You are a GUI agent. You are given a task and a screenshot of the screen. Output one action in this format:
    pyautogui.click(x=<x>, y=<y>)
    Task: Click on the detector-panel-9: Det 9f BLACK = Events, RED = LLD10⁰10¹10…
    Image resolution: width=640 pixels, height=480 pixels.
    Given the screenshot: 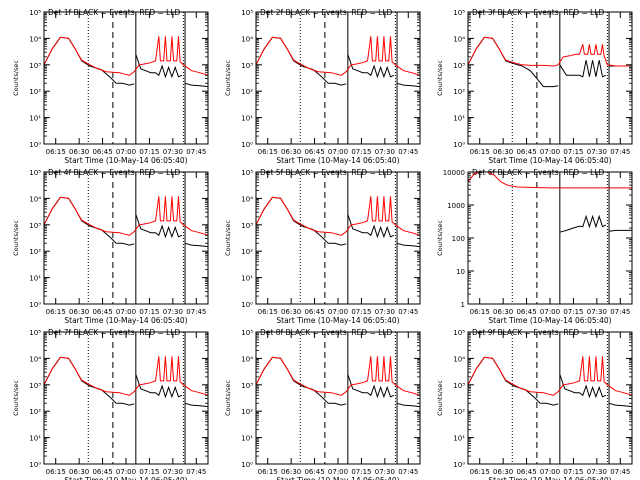 What is the action you would take?
    pyautogui.click(x=534, y=404)
    